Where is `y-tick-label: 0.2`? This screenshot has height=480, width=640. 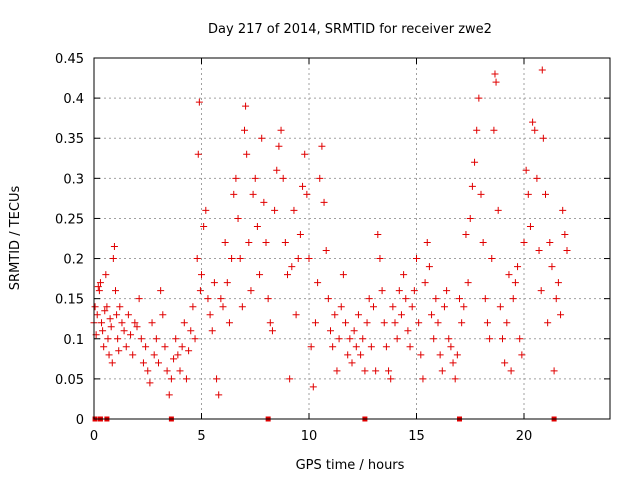
y-tick-label: 0.2 is located at coordinates (73, 260).